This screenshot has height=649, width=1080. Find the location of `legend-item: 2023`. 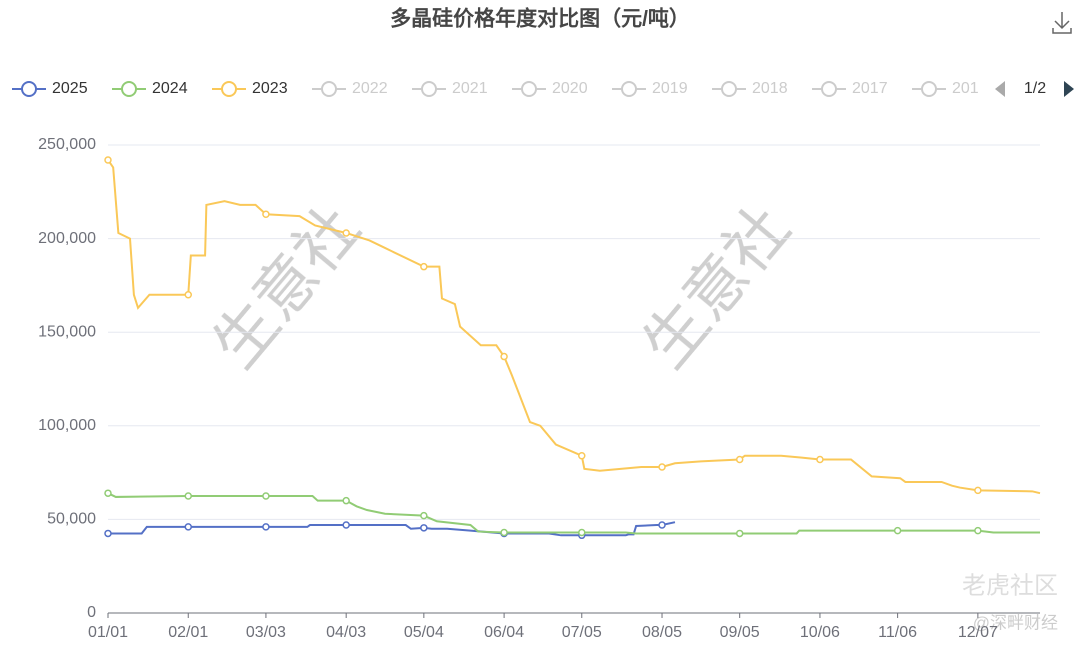

legend-item: 2023 is located at coordinates (250, 88).